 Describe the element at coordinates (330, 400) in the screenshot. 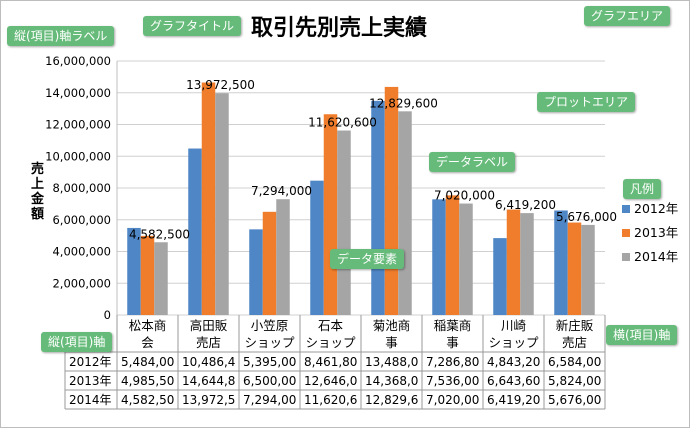

I see `table-cell: 11,620,6` at that location.